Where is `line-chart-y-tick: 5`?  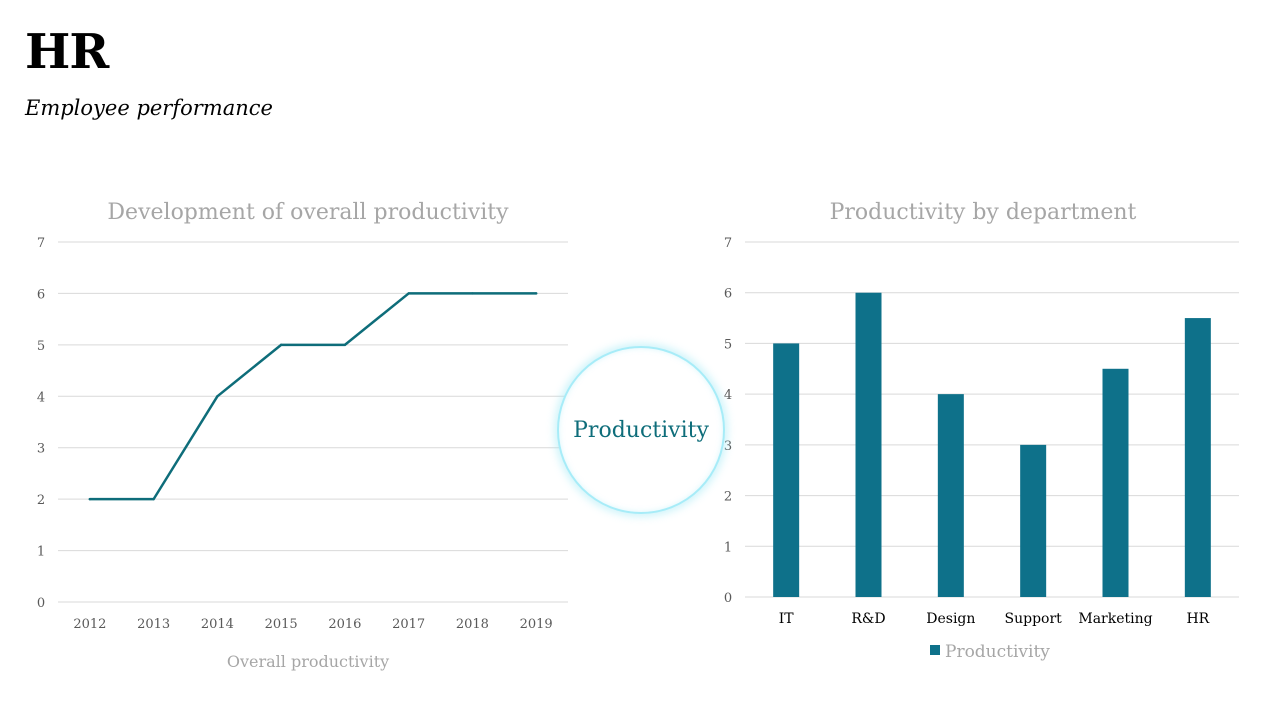 line-chart-y-tick: 5 is located at coordinates (41, 346).